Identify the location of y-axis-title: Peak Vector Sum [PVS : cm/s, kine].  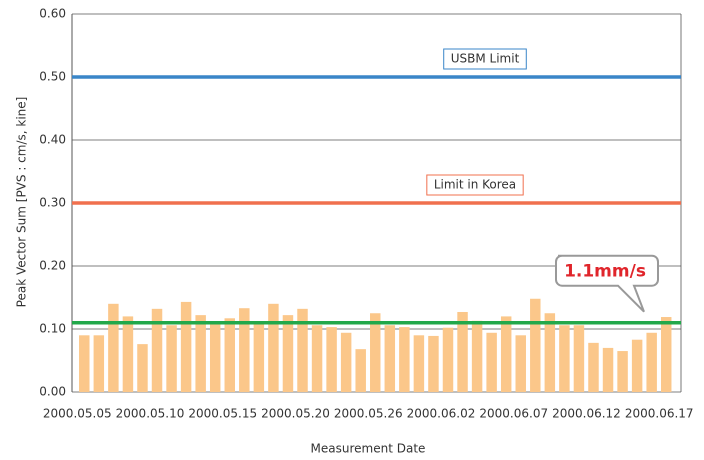
(22, 202).